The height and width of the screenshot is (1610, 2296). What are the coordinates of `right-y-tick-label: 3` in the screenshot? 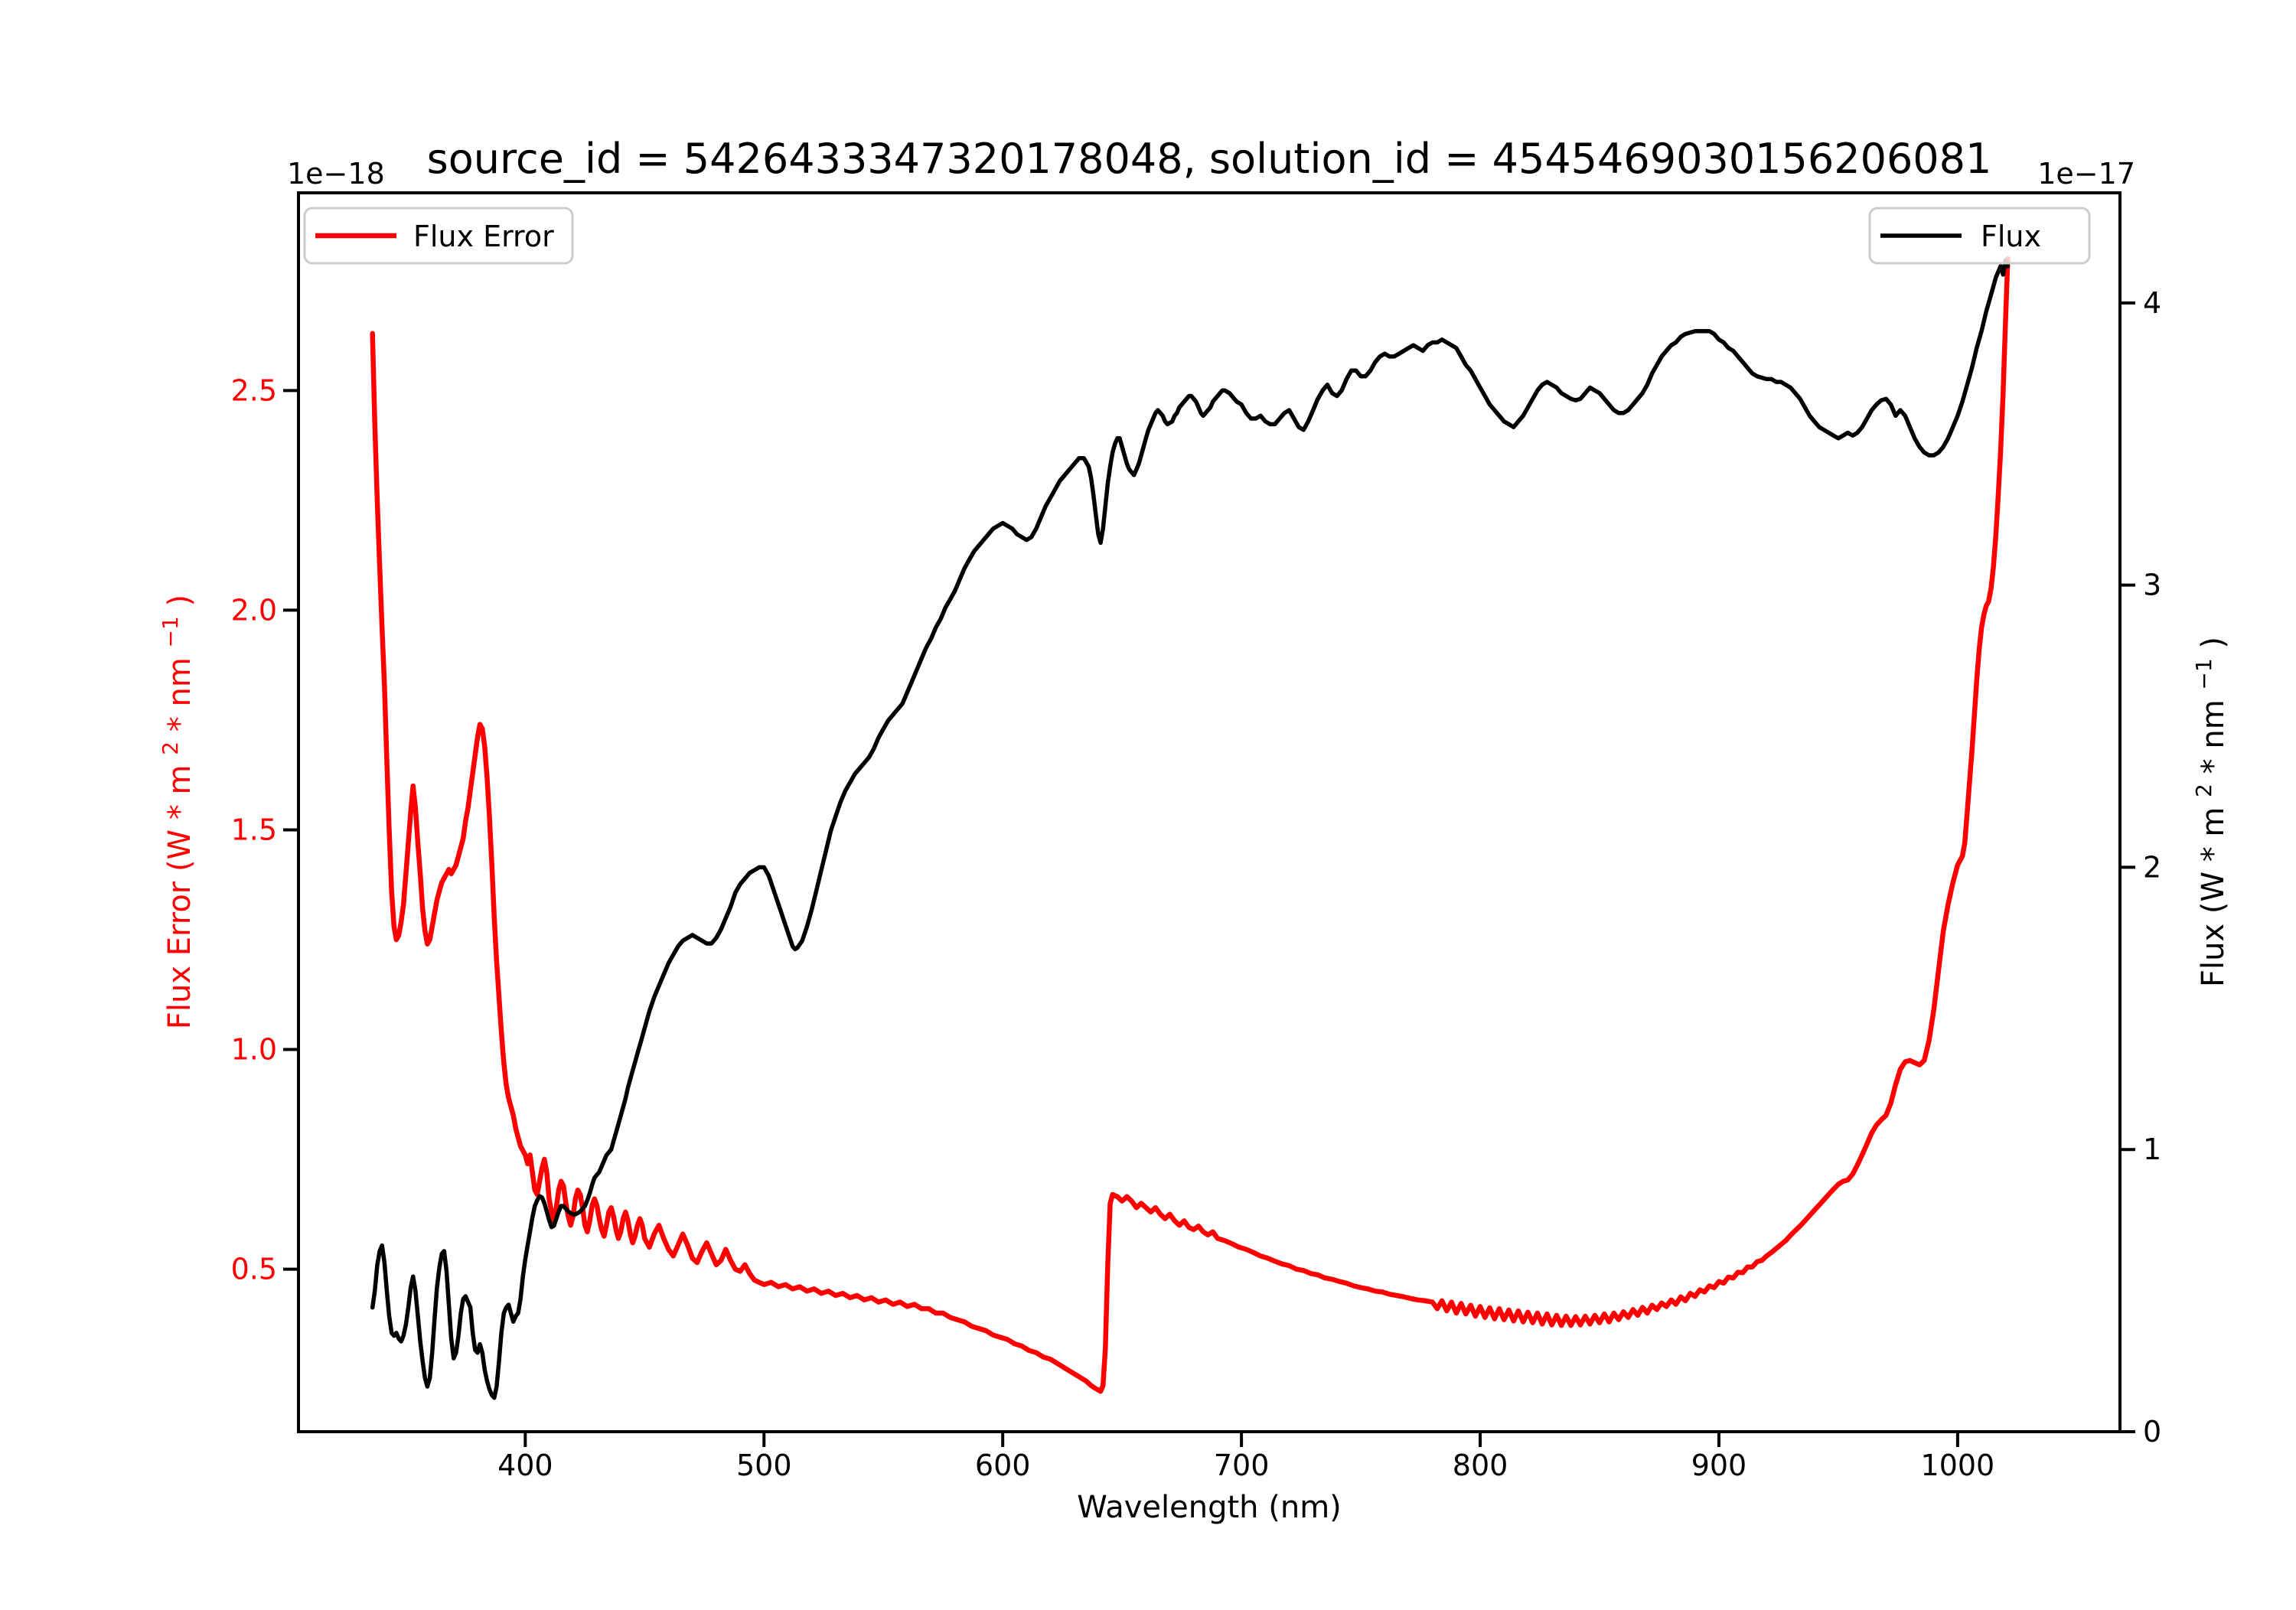 It's located at (2152, 585).